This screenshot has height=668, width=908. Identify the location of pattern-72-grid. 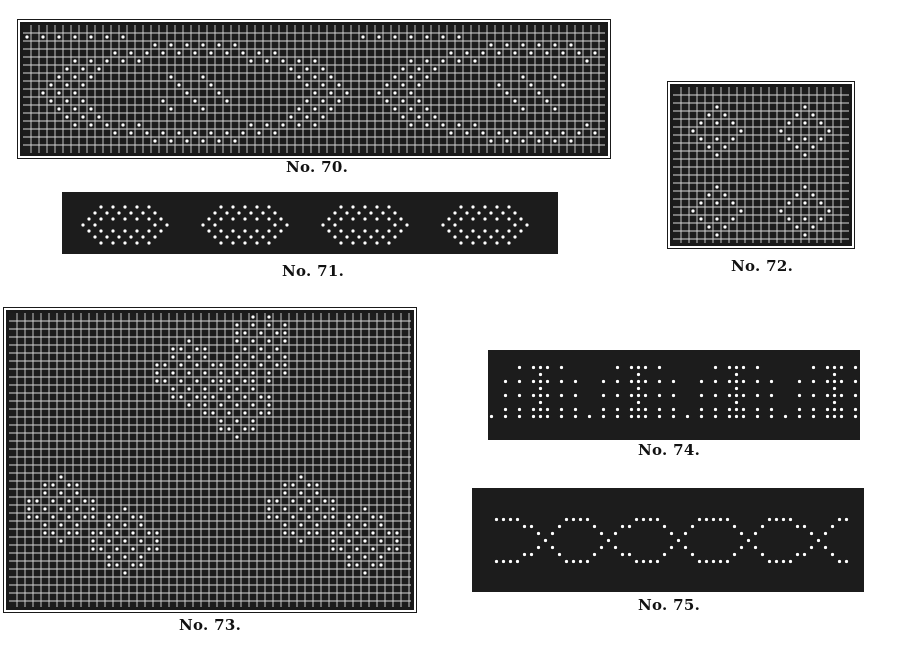
(761, 165).